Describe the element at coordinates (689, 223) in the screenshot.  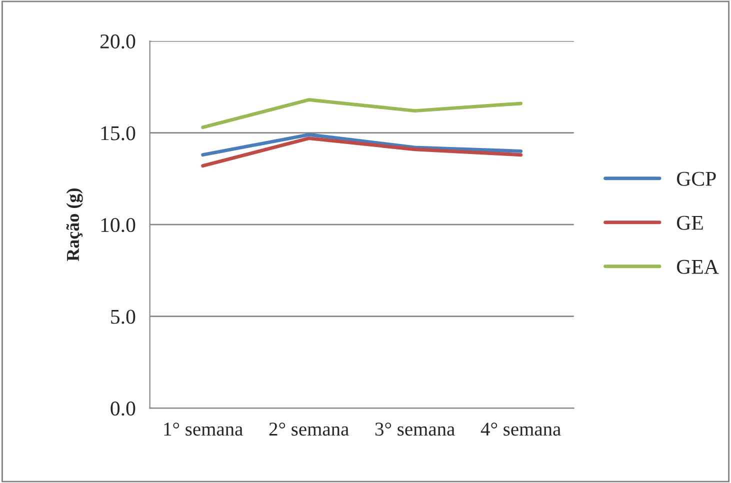
I see `legend-label: GE` at that location.